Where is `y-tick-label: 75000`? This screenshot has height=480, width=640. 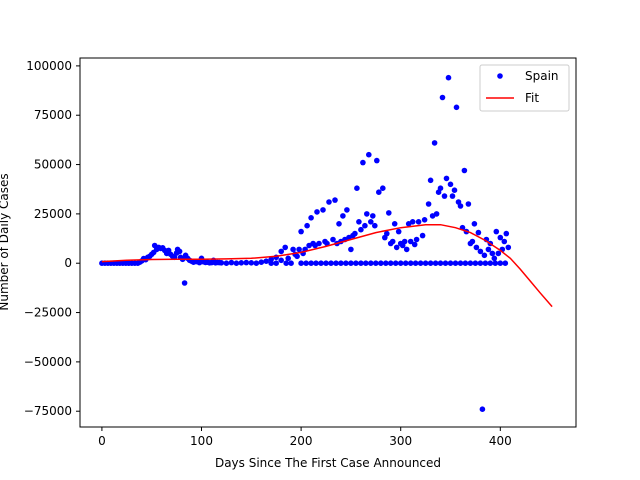
y-tick-label: 75000 is located at coordinates (53, 115).